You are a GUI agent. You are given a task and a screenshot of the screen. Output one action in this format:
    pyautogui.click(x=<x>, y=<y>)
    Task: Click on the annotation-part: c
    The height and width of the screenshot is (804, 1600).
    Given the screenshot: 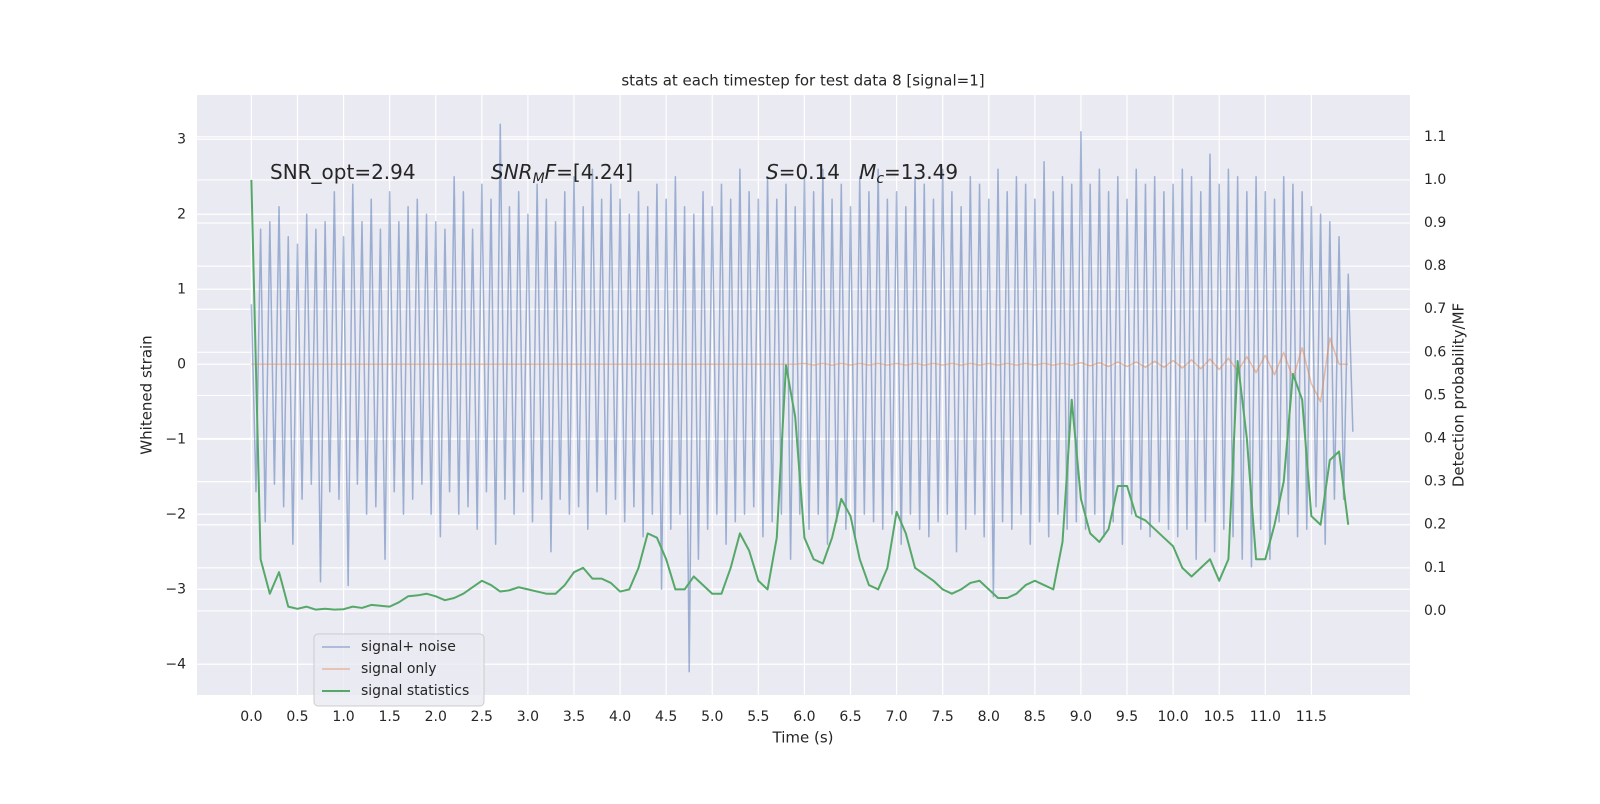 What is the action you would take?
    pyautogui.click(x=880, y=179)
    